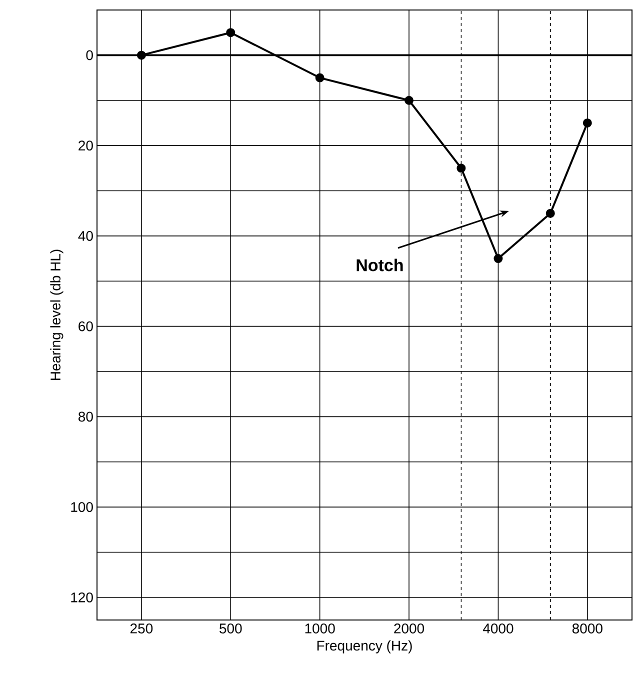 The image size is (638, 689). What do you see at coordinates (379, 265) in the screenshot?
I see `annotation: Notch` at bounding box center [379, 265].